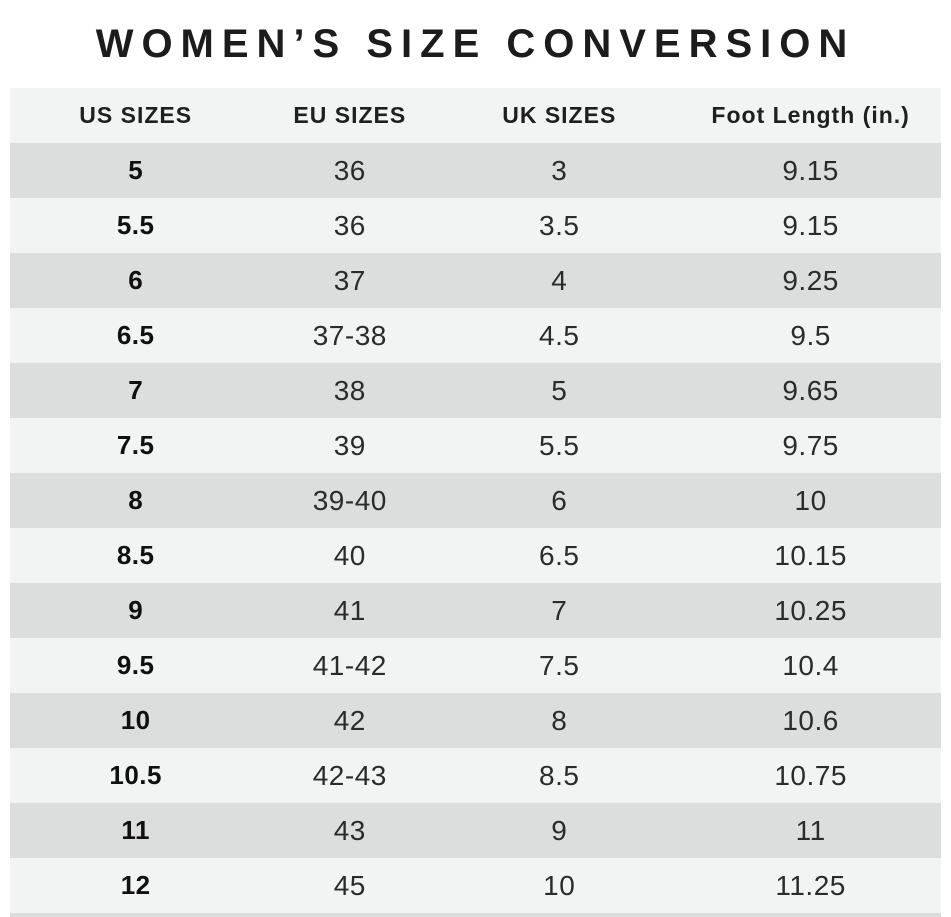 This screenshot has height=917, width=951. Describe the element at coordinates (559, 830) in the screenshot. I see `cell-uk-size: 9` at that location.